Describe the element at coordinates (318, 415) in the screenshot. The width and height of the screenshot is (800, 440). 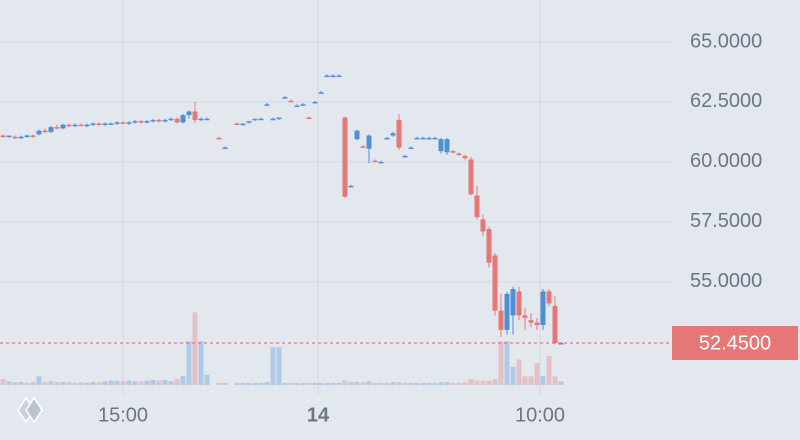
I see `x-tick-label: 14` at that location.